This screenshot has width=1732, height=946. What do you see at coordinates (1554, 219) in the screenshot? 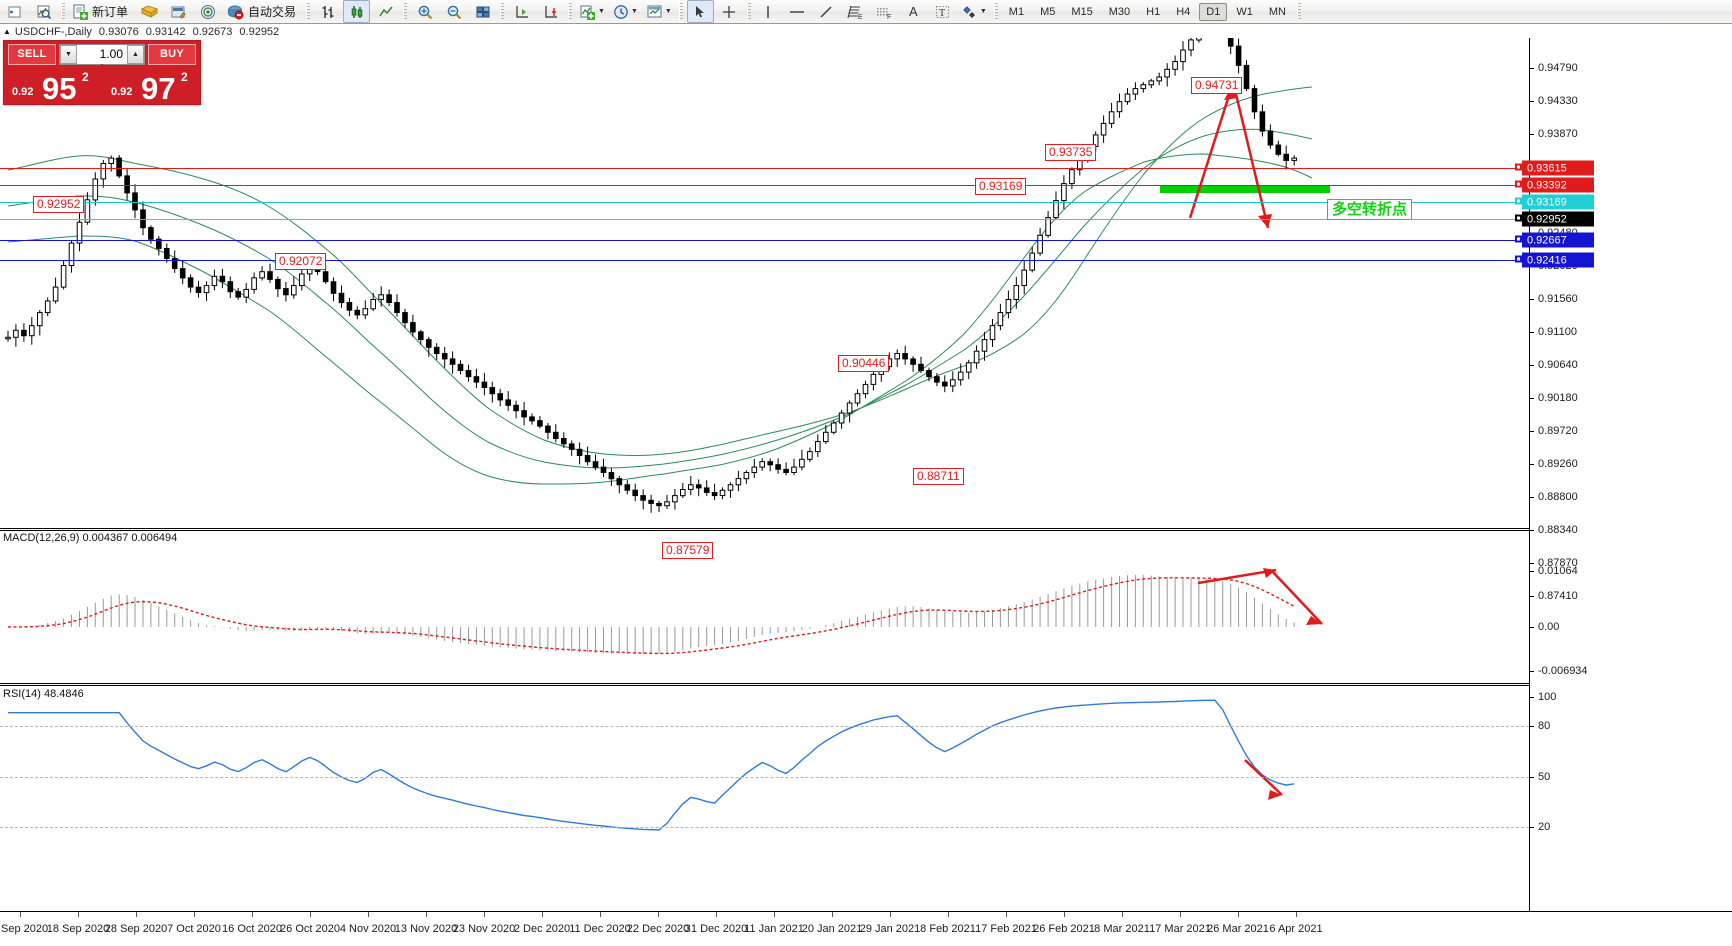
I see `price-badge: 0.92952` at bounding box center [1554, 219].